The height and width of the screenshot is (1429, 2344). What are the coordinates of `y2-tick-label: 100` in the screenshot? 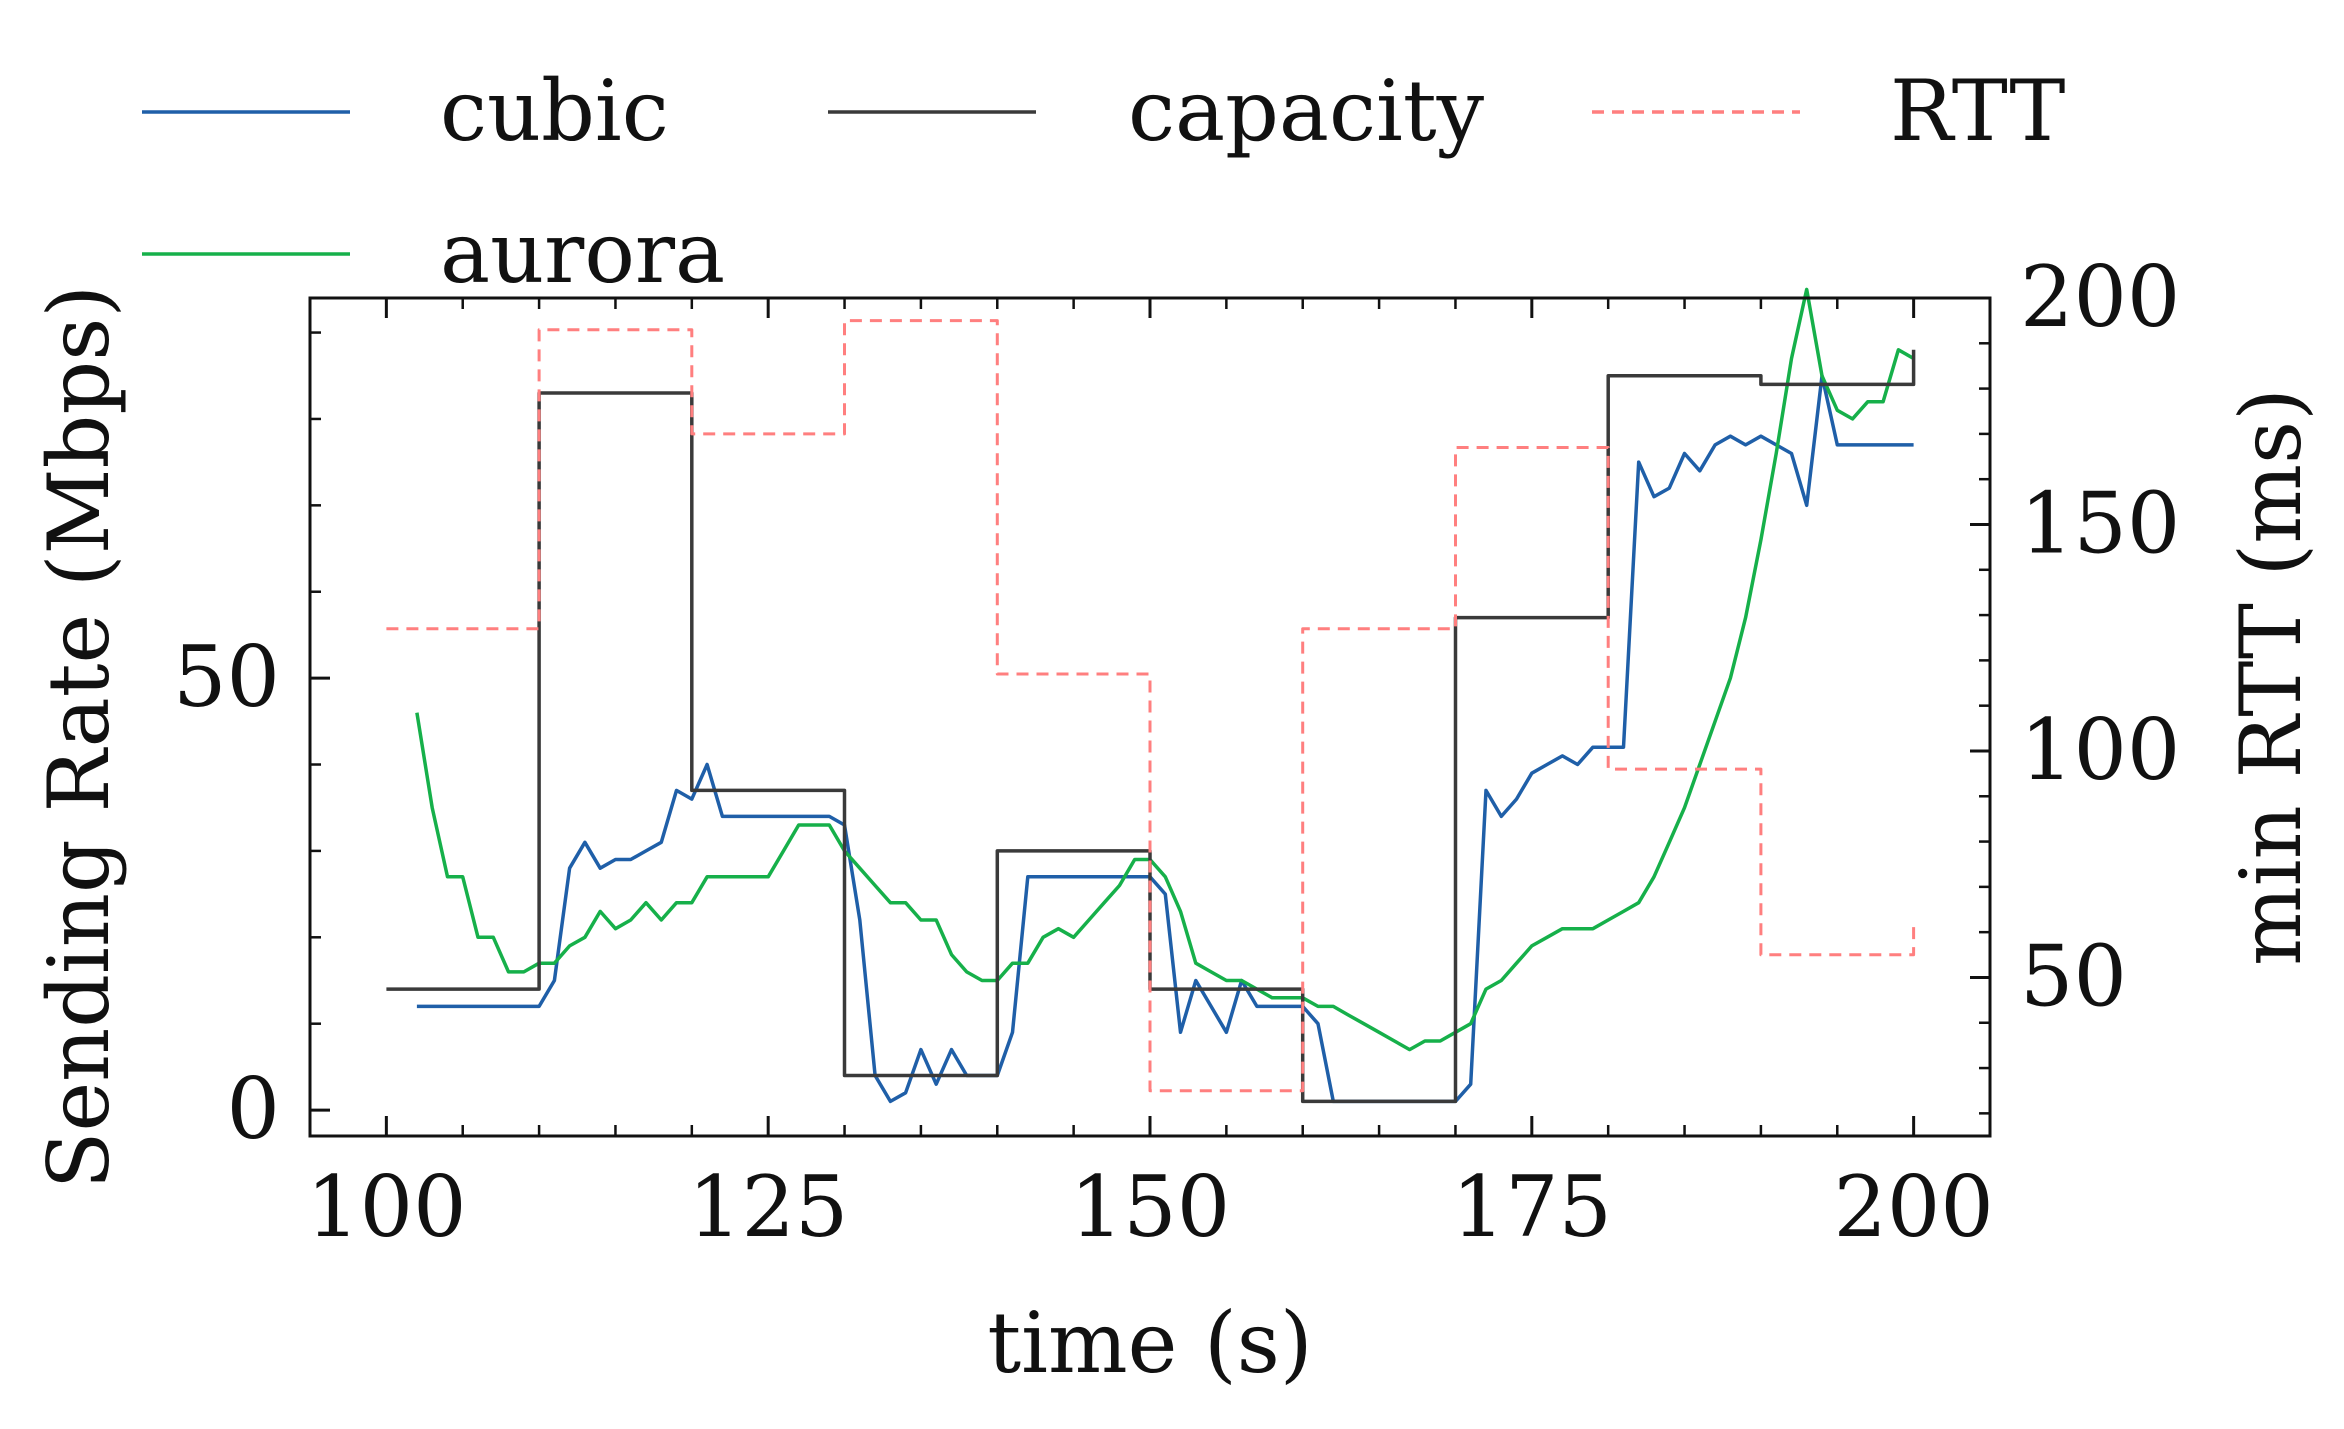 It's located at (2100, 750).